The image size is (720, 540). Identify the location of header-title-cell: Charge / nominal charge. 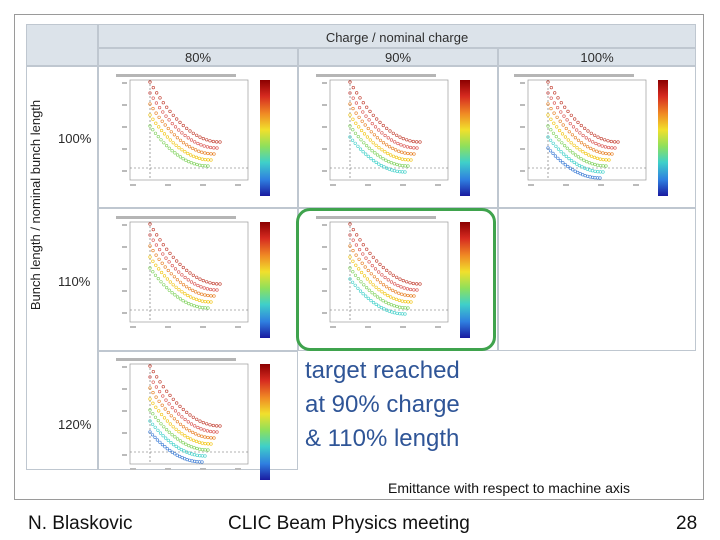
(397, 36).